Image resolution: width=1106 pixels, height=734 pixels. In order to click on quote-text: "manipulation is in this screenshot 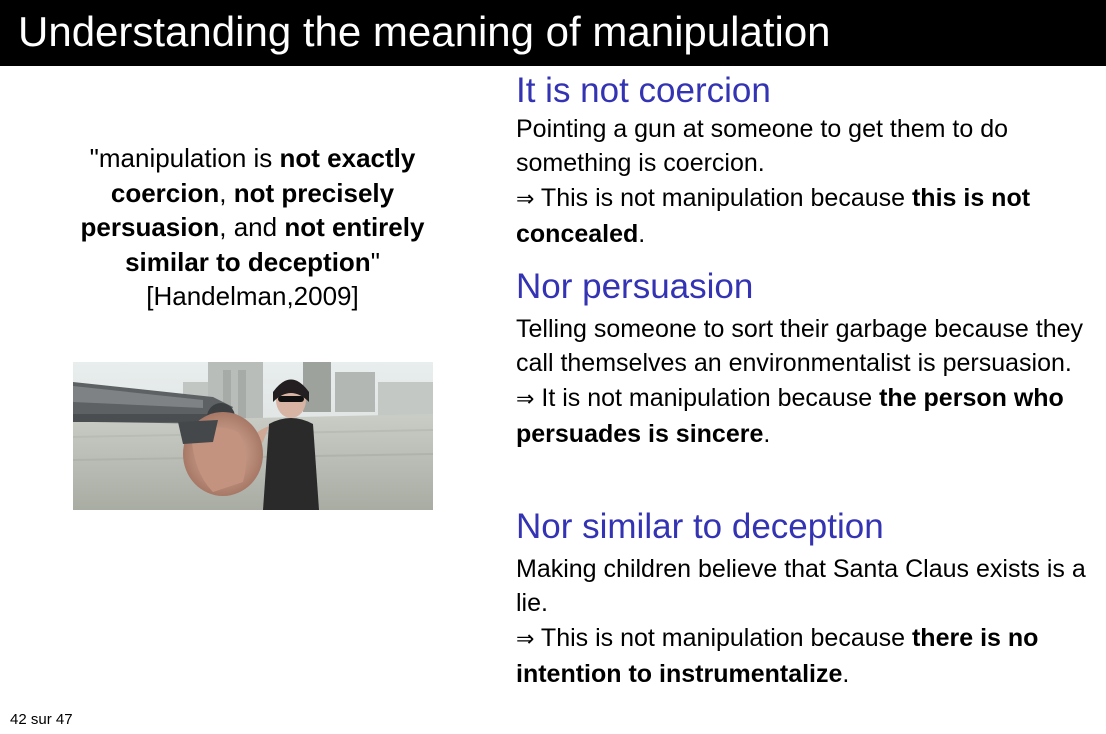, I will do `click(184, 158)`.